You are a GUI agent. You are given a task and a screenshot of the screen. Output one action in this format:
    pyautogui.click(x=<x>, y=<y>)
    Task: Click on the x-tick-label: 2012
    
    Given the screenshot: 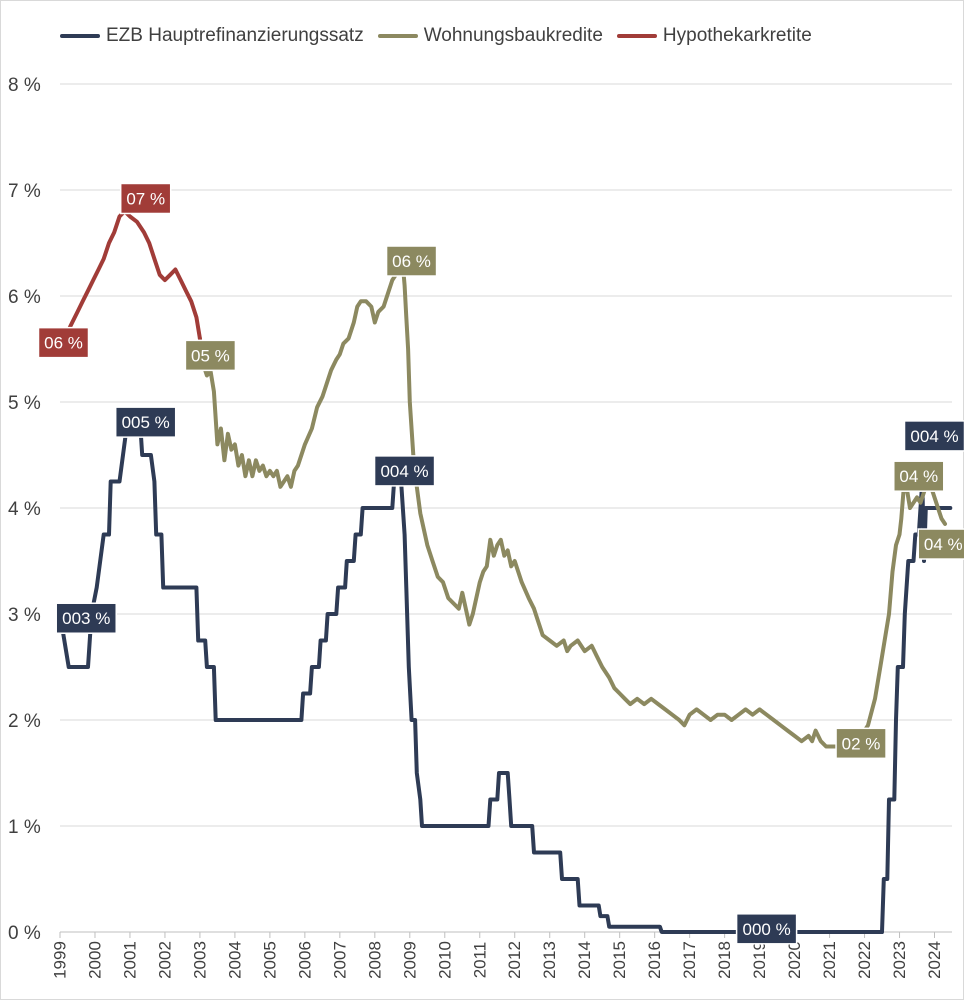 What is the action you would take?
    pyautogui.click(x=514, y=960)
    